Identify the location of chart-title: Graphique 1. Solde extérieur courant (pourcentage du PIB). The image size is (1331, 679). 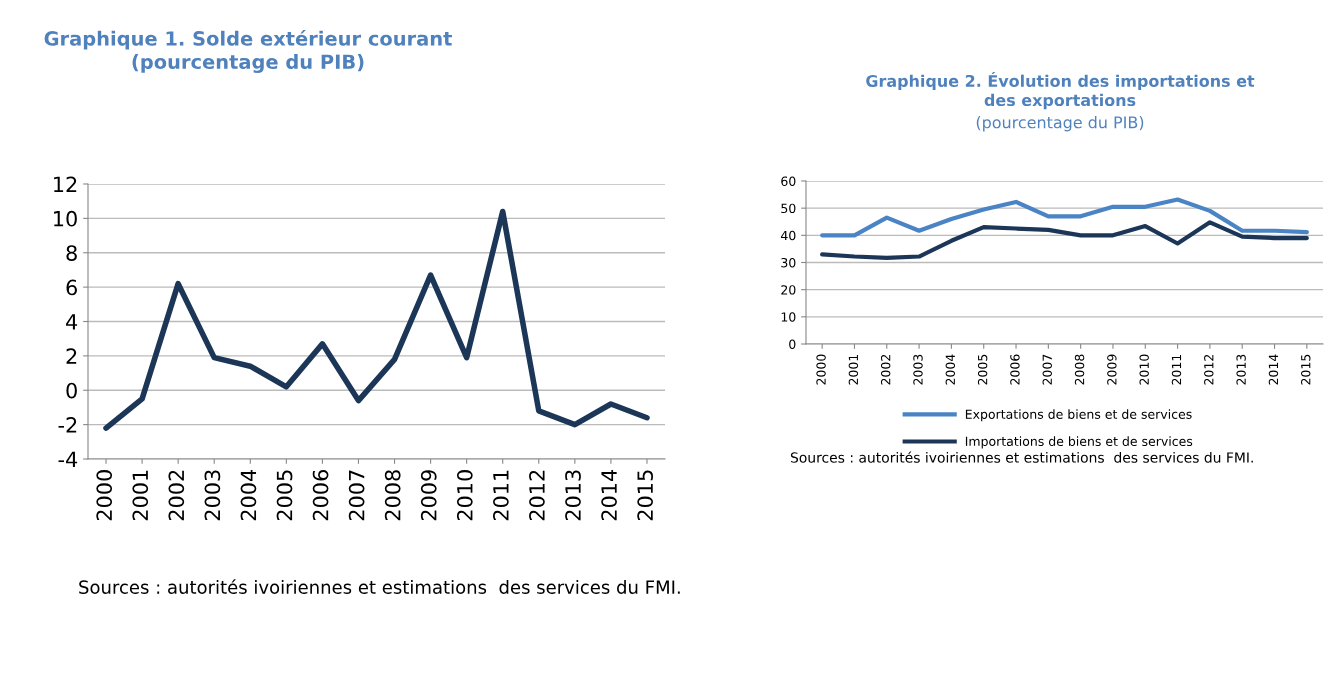
(248, 51).